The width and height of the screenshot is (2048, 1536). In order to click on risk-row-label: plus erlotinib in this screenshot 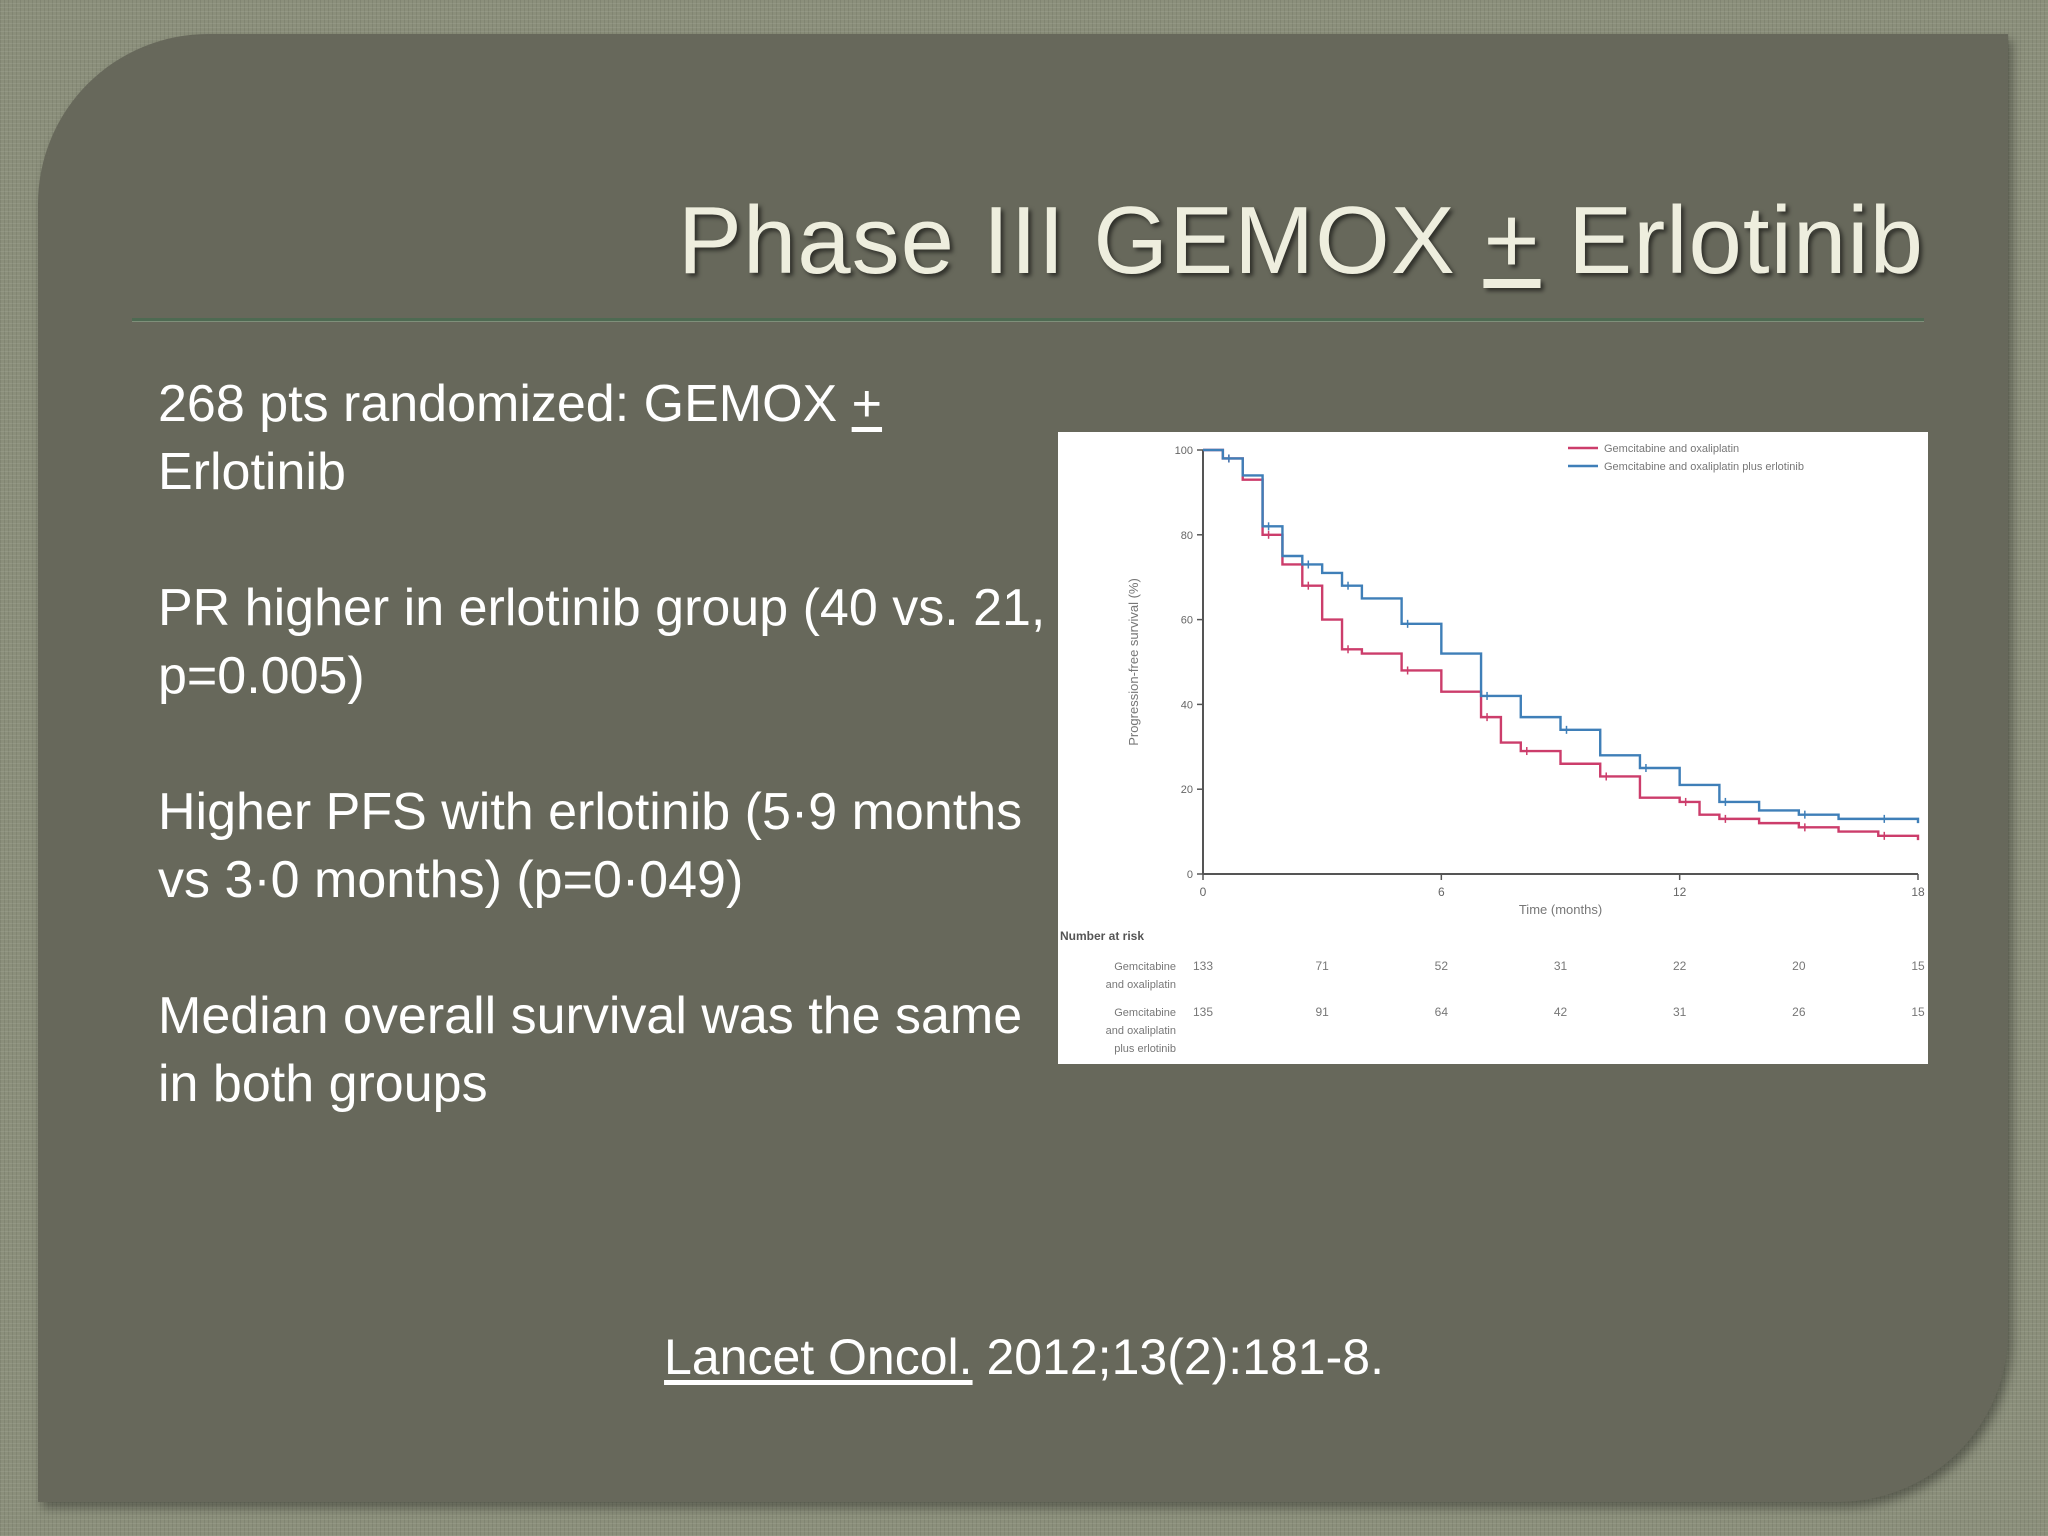, I will do `click(1145, 1049)`.